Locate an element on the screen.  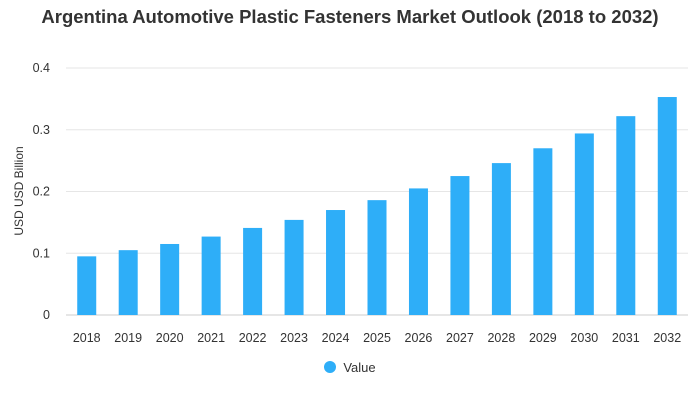
bar-2021 is located at coordinates (211, 275).